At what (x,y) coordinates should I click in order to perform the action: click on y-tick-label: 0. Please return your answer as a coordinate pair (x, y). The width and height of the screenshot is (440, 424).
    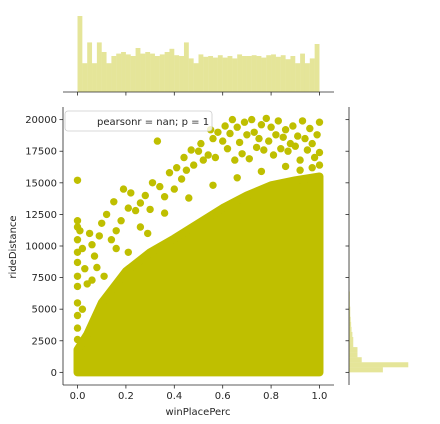
    Looking at the image, I should click on (54, 373).